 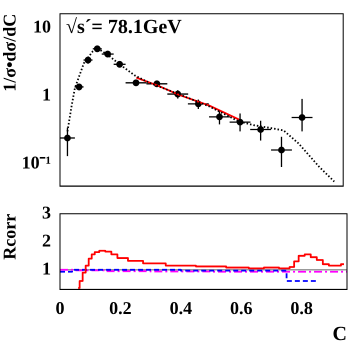 I want to click on x-tick-label: 0, so click(x=60, y=308).